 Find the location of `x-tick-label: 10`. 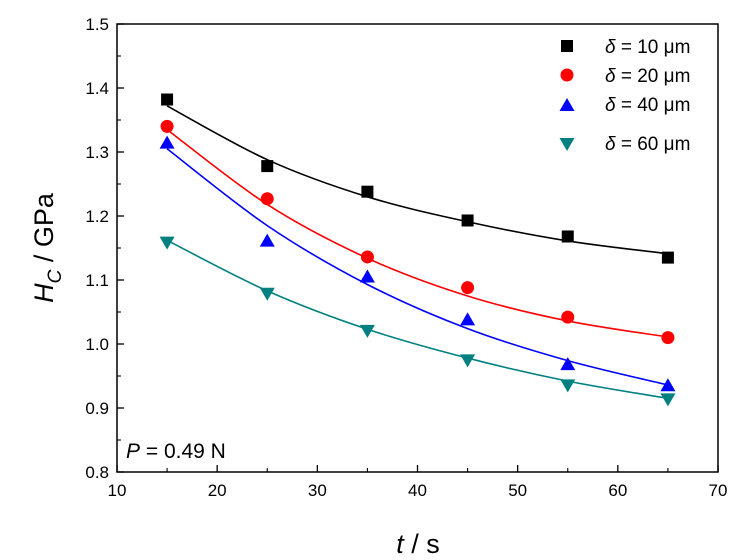

x-tick-label: 10 is located at coordinates (117, 490).